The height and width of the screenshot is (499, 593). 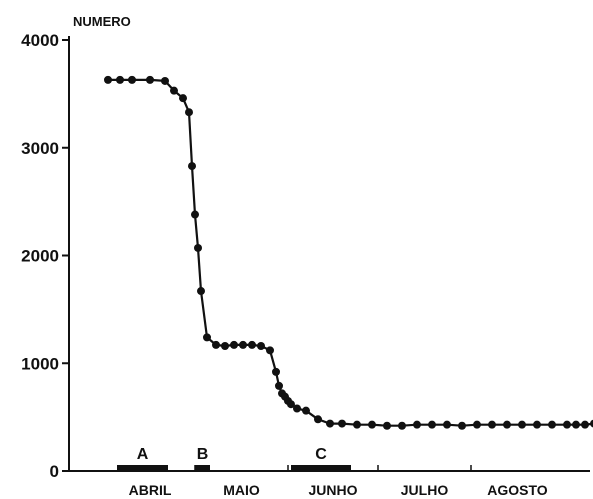 What do you see at coordinates (425, 490) in the screenshot?
I see `x-category-label: JULHO` at bounding box center [425, 490].